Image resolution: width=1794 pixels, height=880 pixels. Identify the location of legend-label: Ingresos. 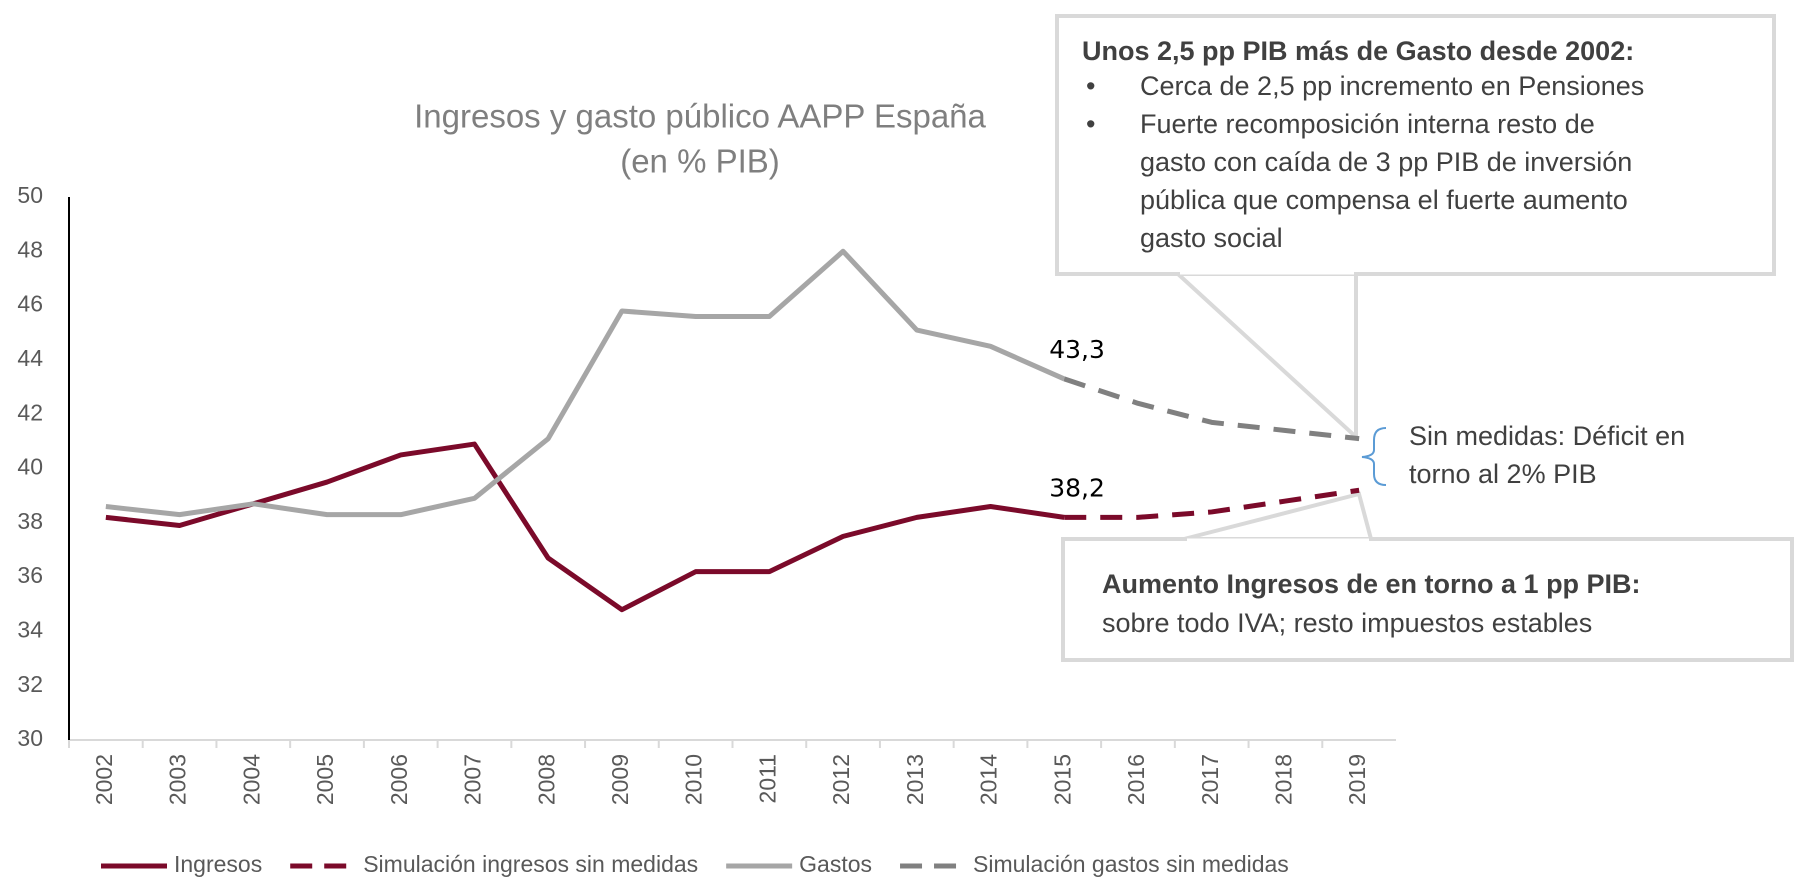
(218, 864).